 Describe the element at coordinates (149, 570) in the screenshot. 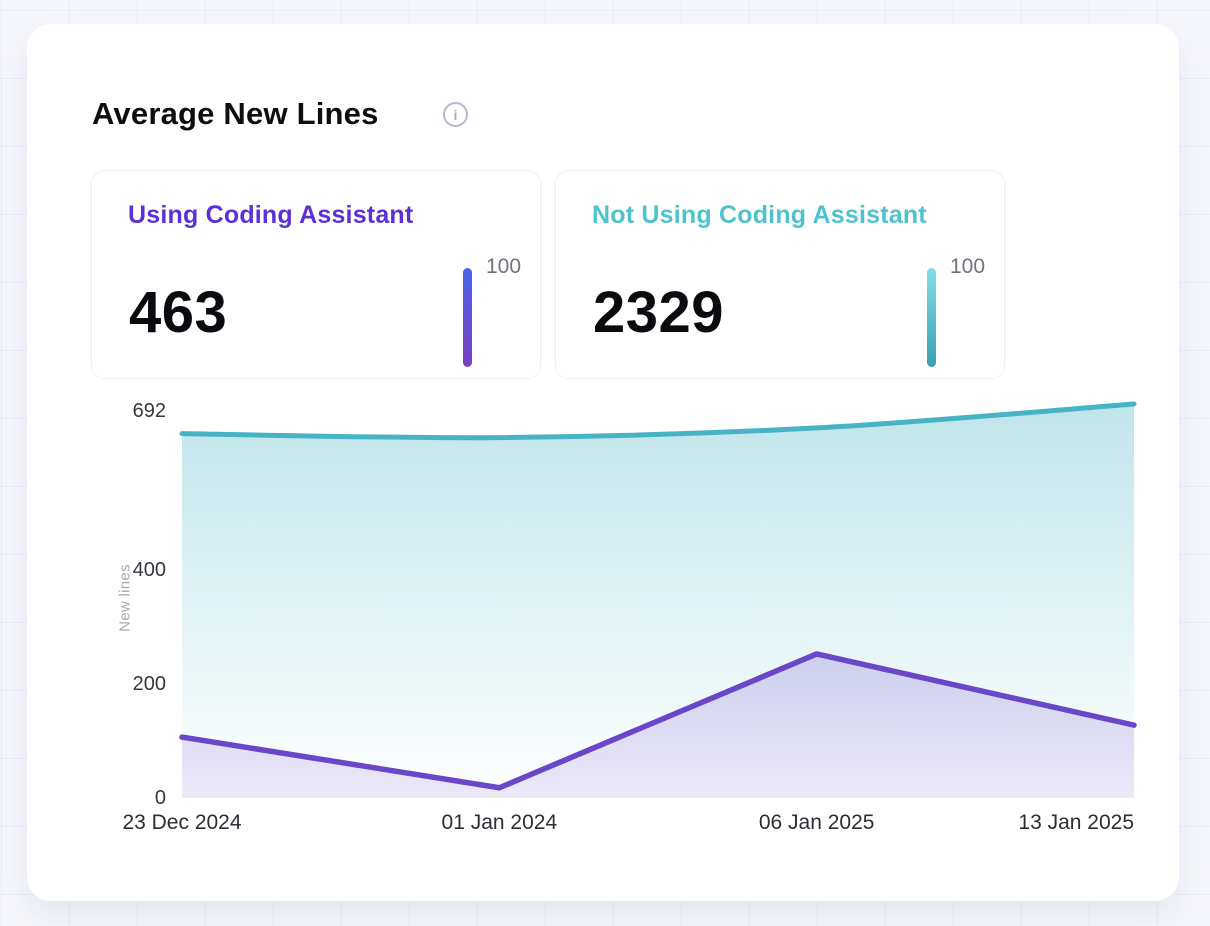

I see `y-axis-tick: 400` at that location.